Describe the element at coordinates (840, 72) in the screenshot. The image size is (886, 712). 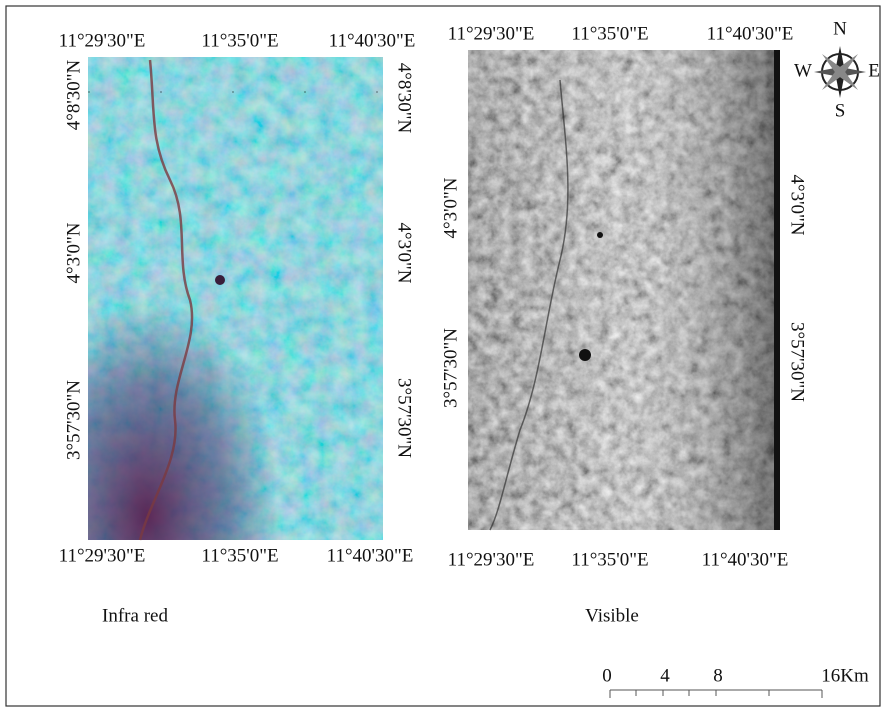
I see `compass` at that location.